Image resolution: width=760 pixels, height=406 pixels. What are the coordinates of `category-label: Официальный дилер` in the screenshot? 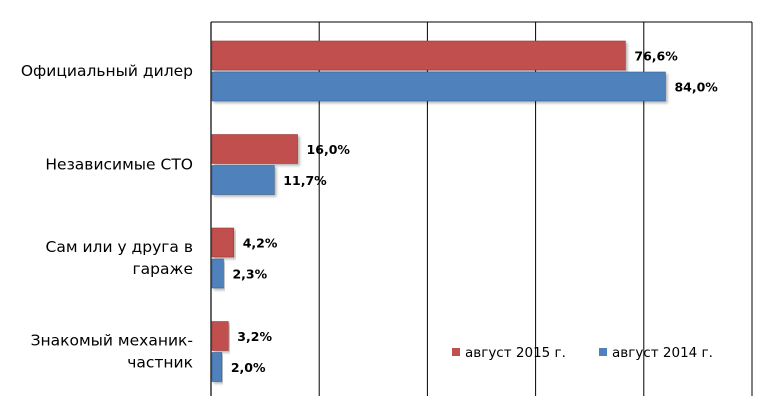 It's located at (107, 71).